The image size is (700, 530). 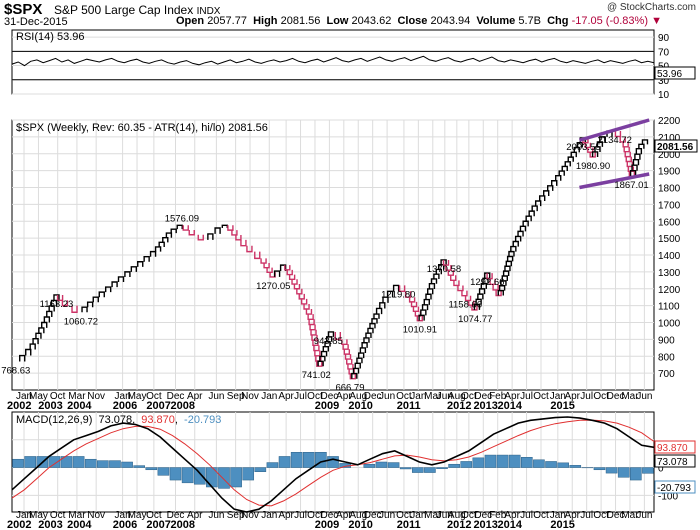 What do you see at coordinates (669, 205) in the screenshot?
I see `price-tick-label: 1700` at bounding box center [669, 205].